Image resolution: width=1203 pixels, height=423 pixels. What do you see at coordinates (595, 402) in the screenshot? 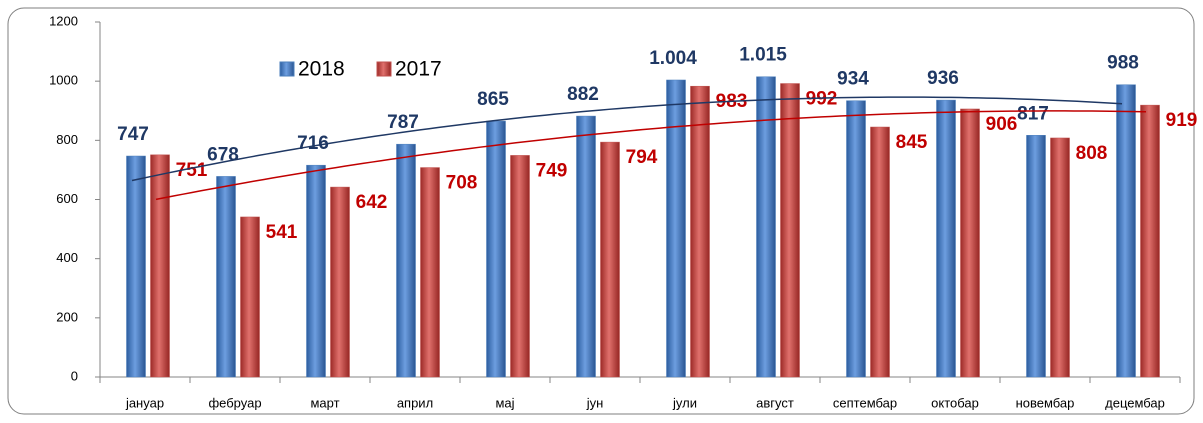
I see `x-tick-label: јун` at bounding box center [595, 402].